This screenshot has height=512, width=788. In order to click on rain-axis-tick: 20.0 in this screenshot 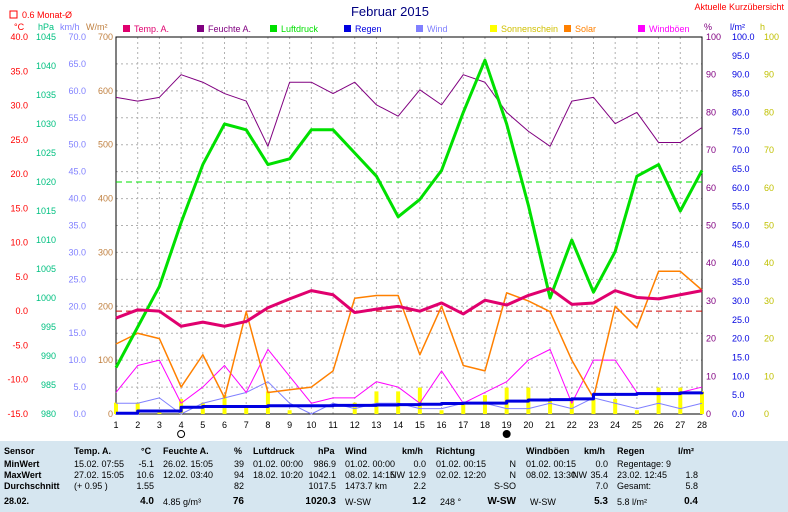, I will do `click(741, 339)`.